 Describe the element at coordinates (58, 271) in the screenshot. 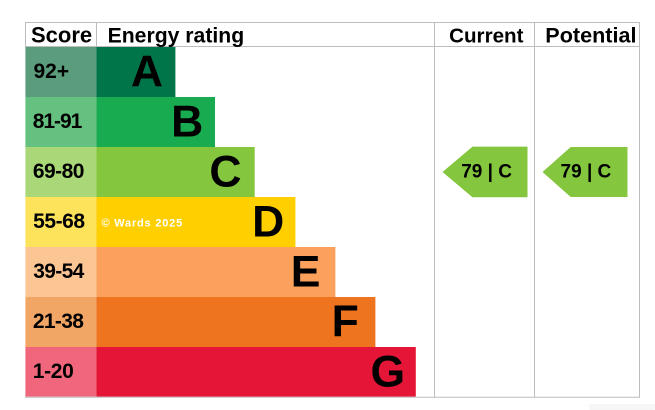

I see `svg-text: 39-54` at that location.